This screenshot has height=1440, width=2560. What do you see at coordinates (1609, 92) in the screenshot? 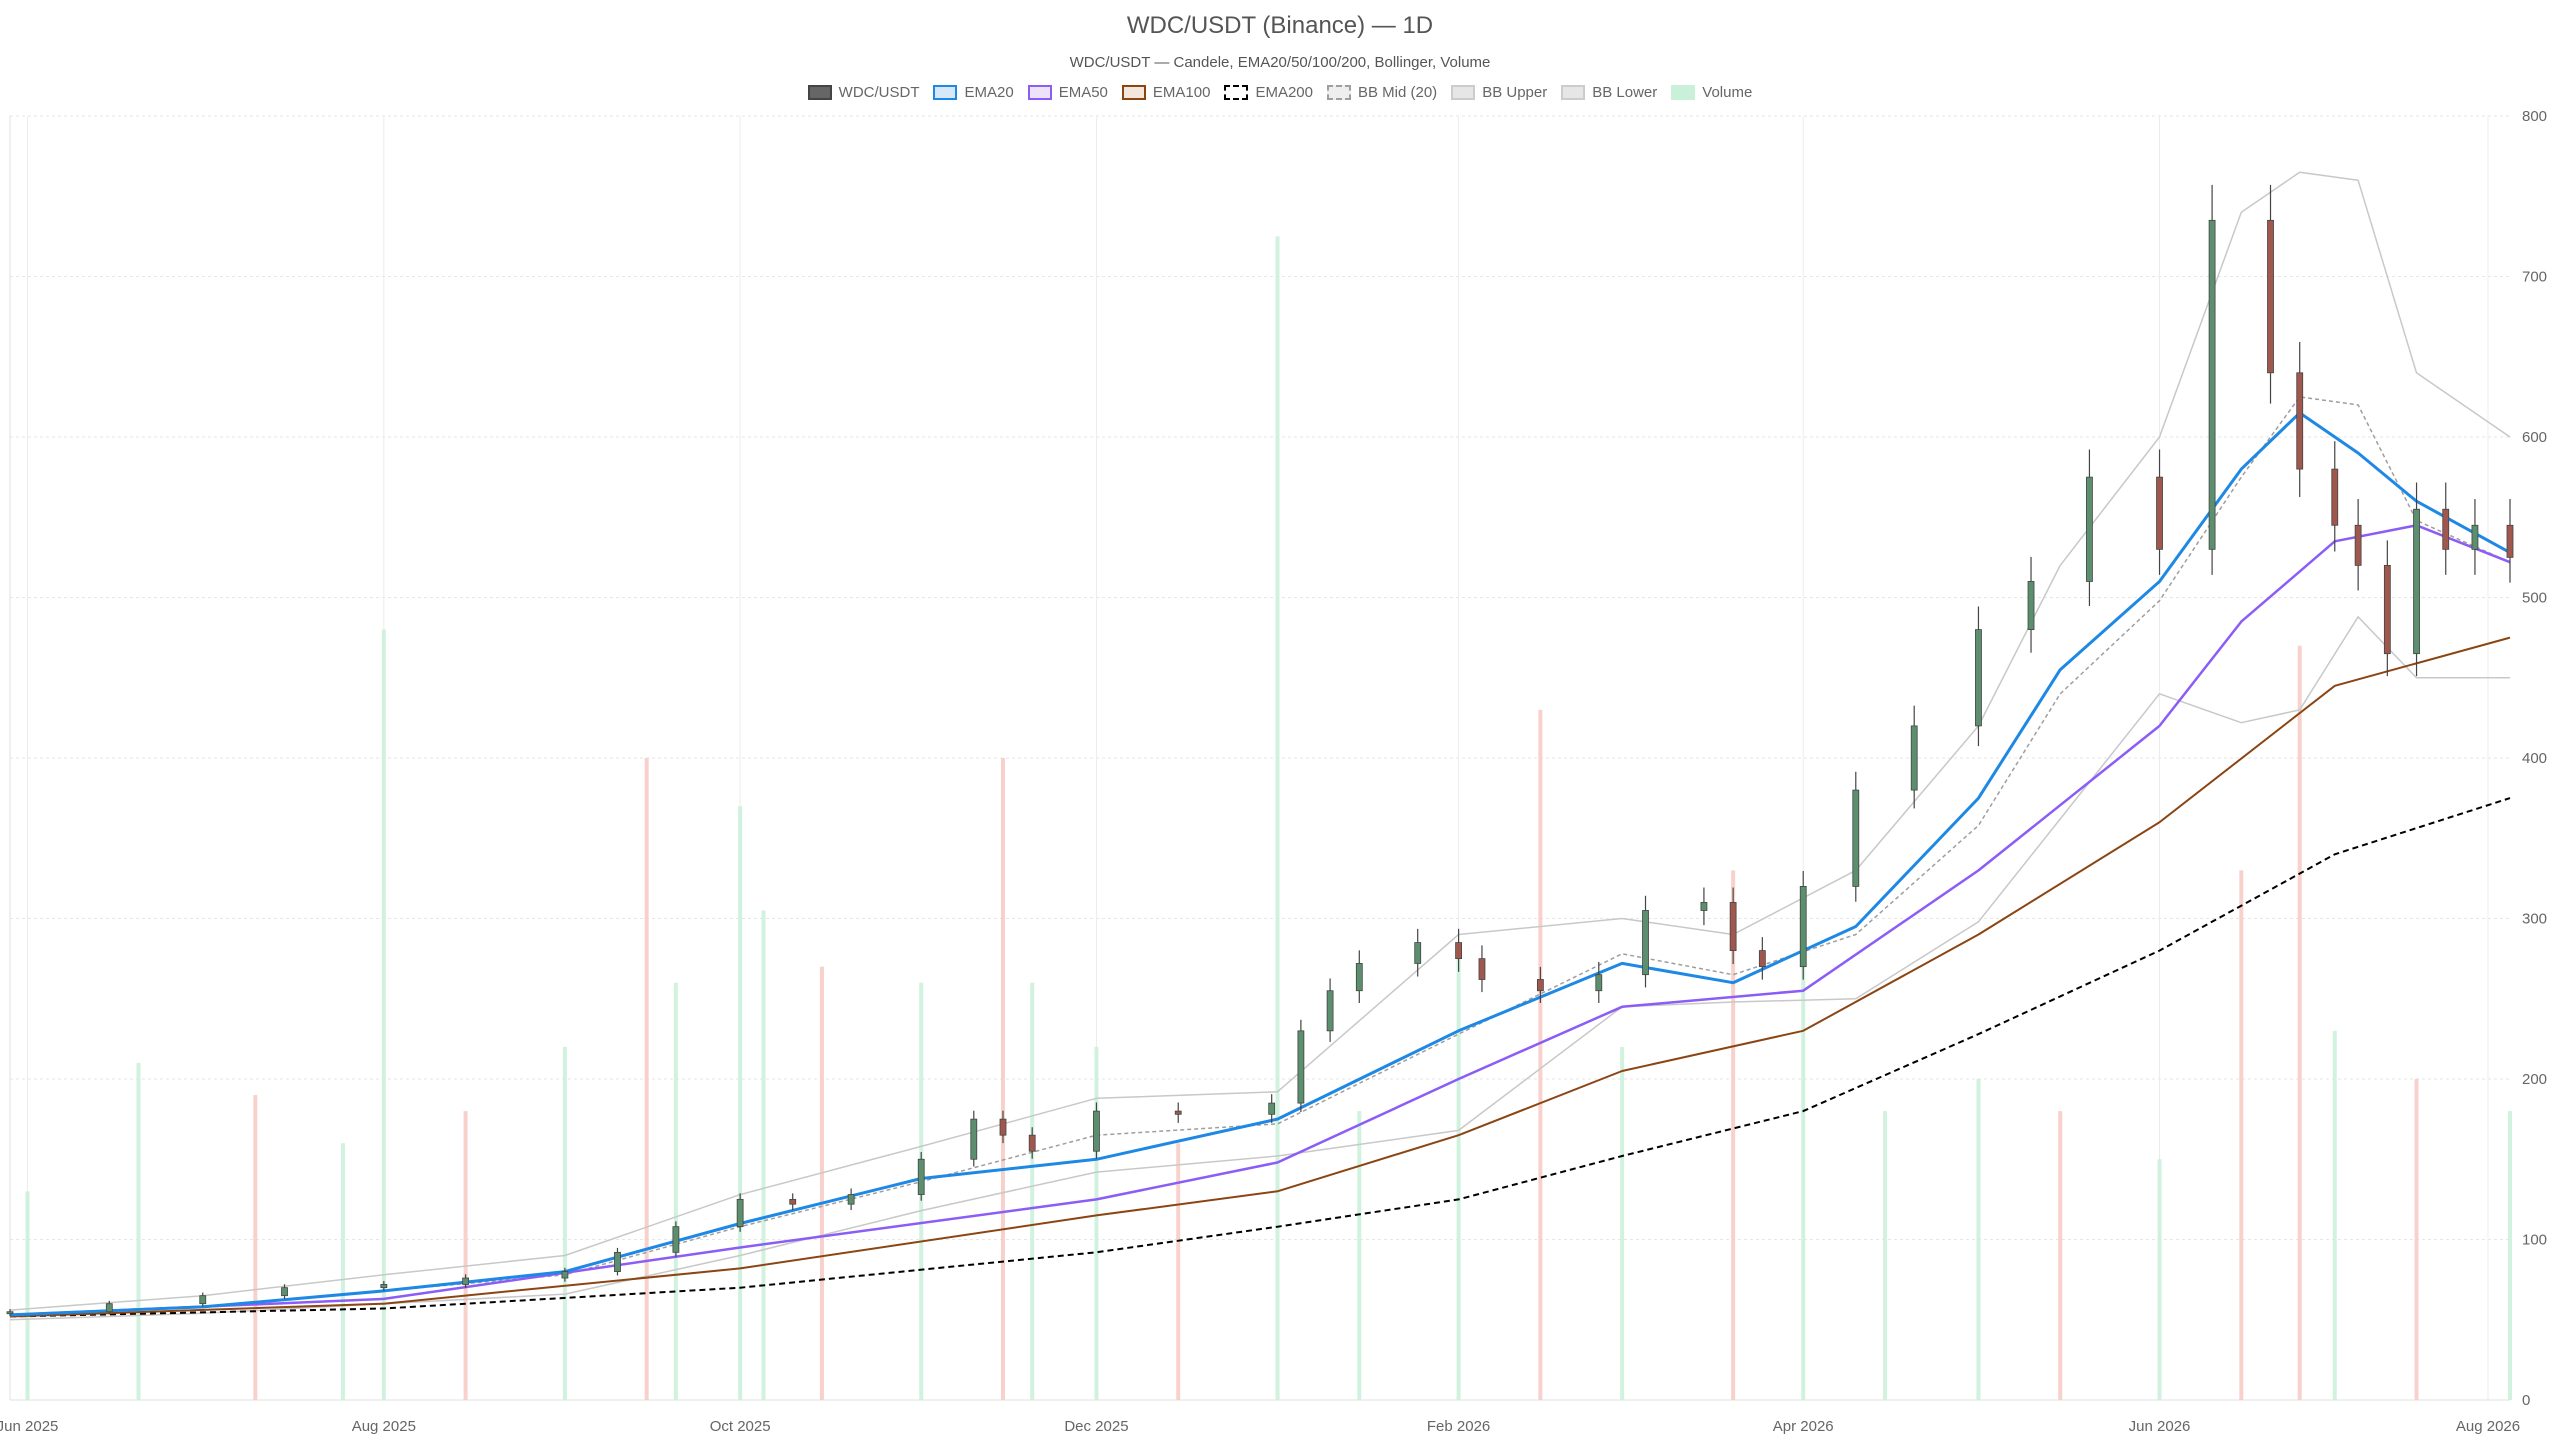
I see `legend-item: BB Lower` at bounding box center [1609, 92].